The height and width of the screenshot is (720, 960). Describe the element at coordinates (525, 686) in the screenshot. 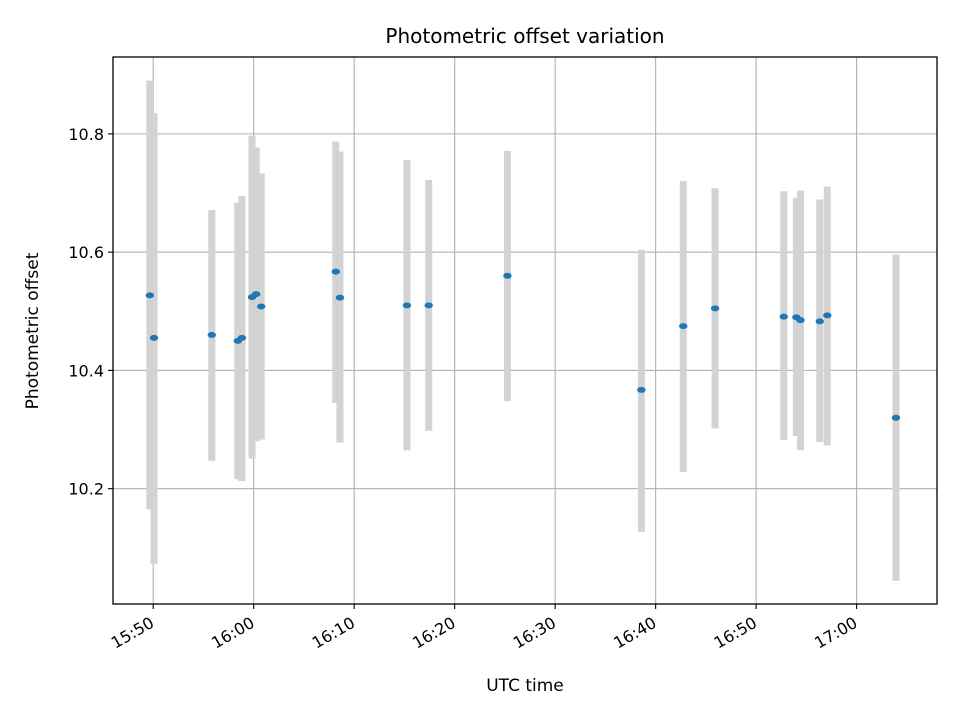

I see `x-axis-label: UTC time` at that location.